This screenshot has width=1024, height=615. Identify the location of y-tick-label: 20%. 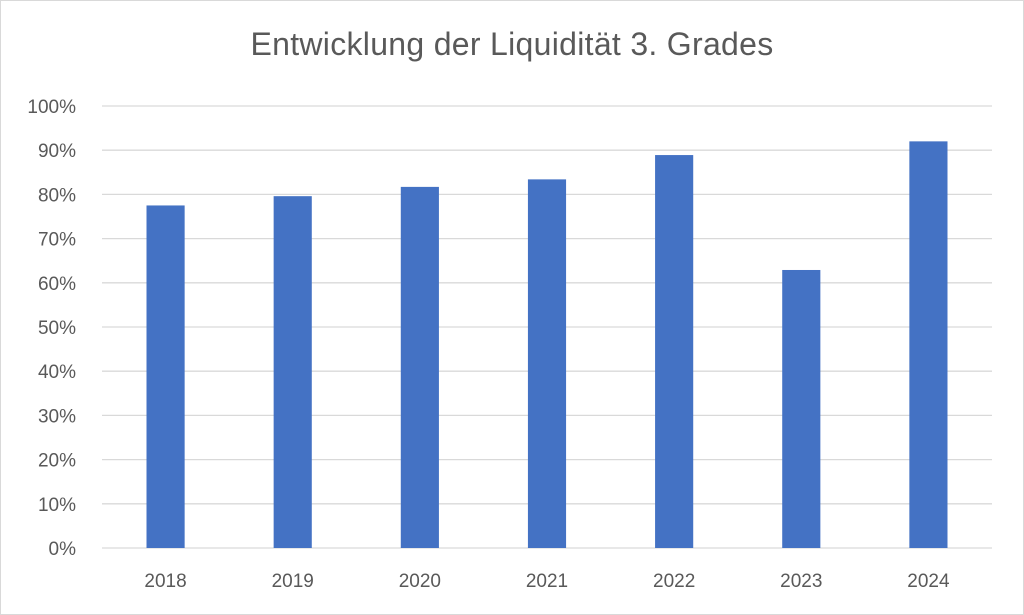
(57, 461).